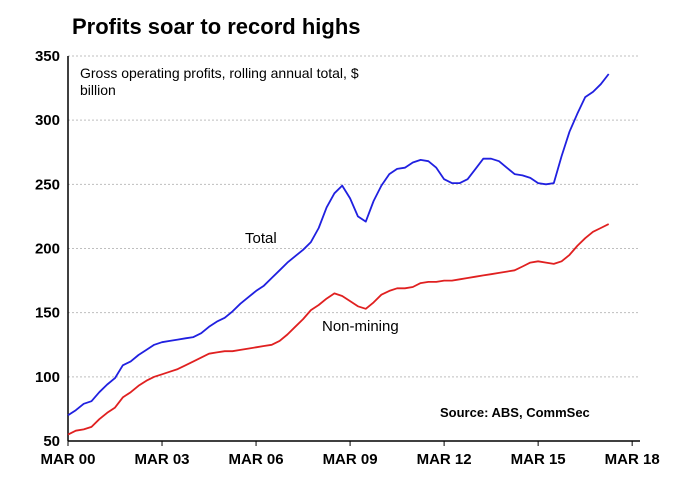 This screenshot has width=700, height=491. I want to click on x-tick-label: MAR 06, so click(256, 459).